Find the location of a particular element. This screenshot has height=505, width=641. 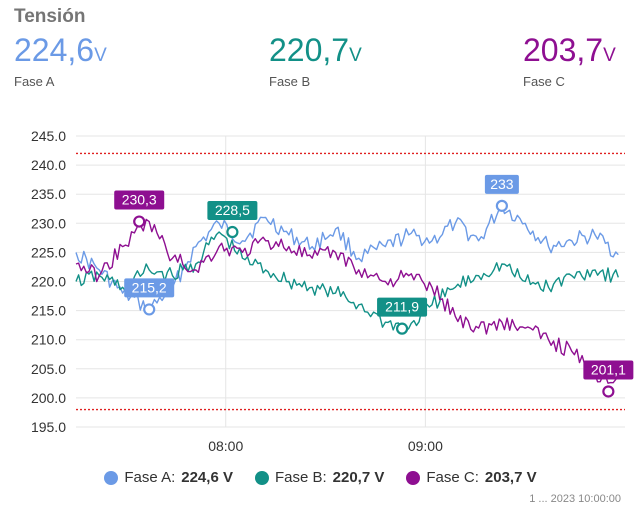

annotation-label: 230,3 is located at coordinates (139, 200).